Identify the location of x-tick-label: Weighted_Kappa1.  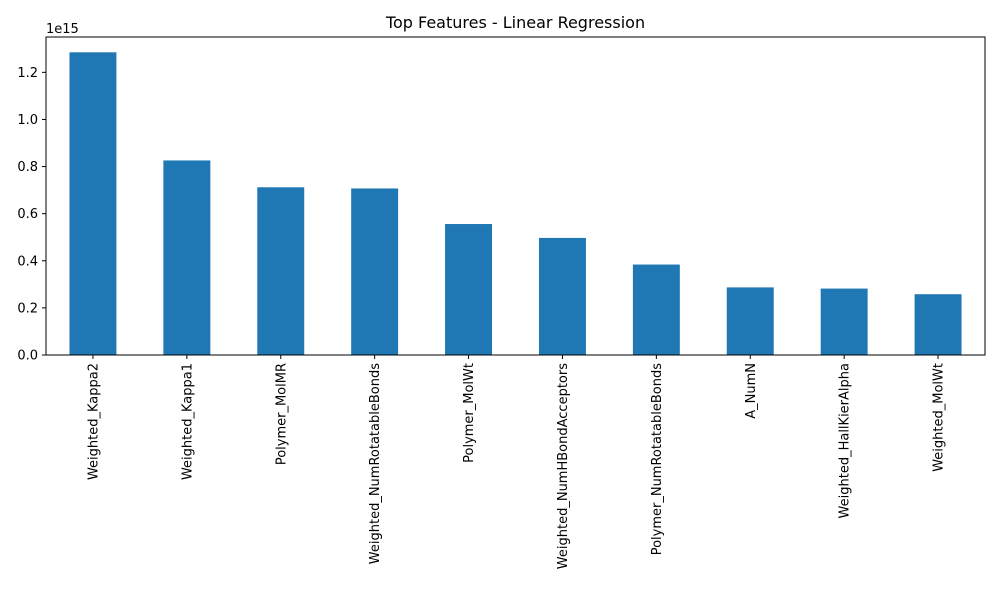
(187, 421).